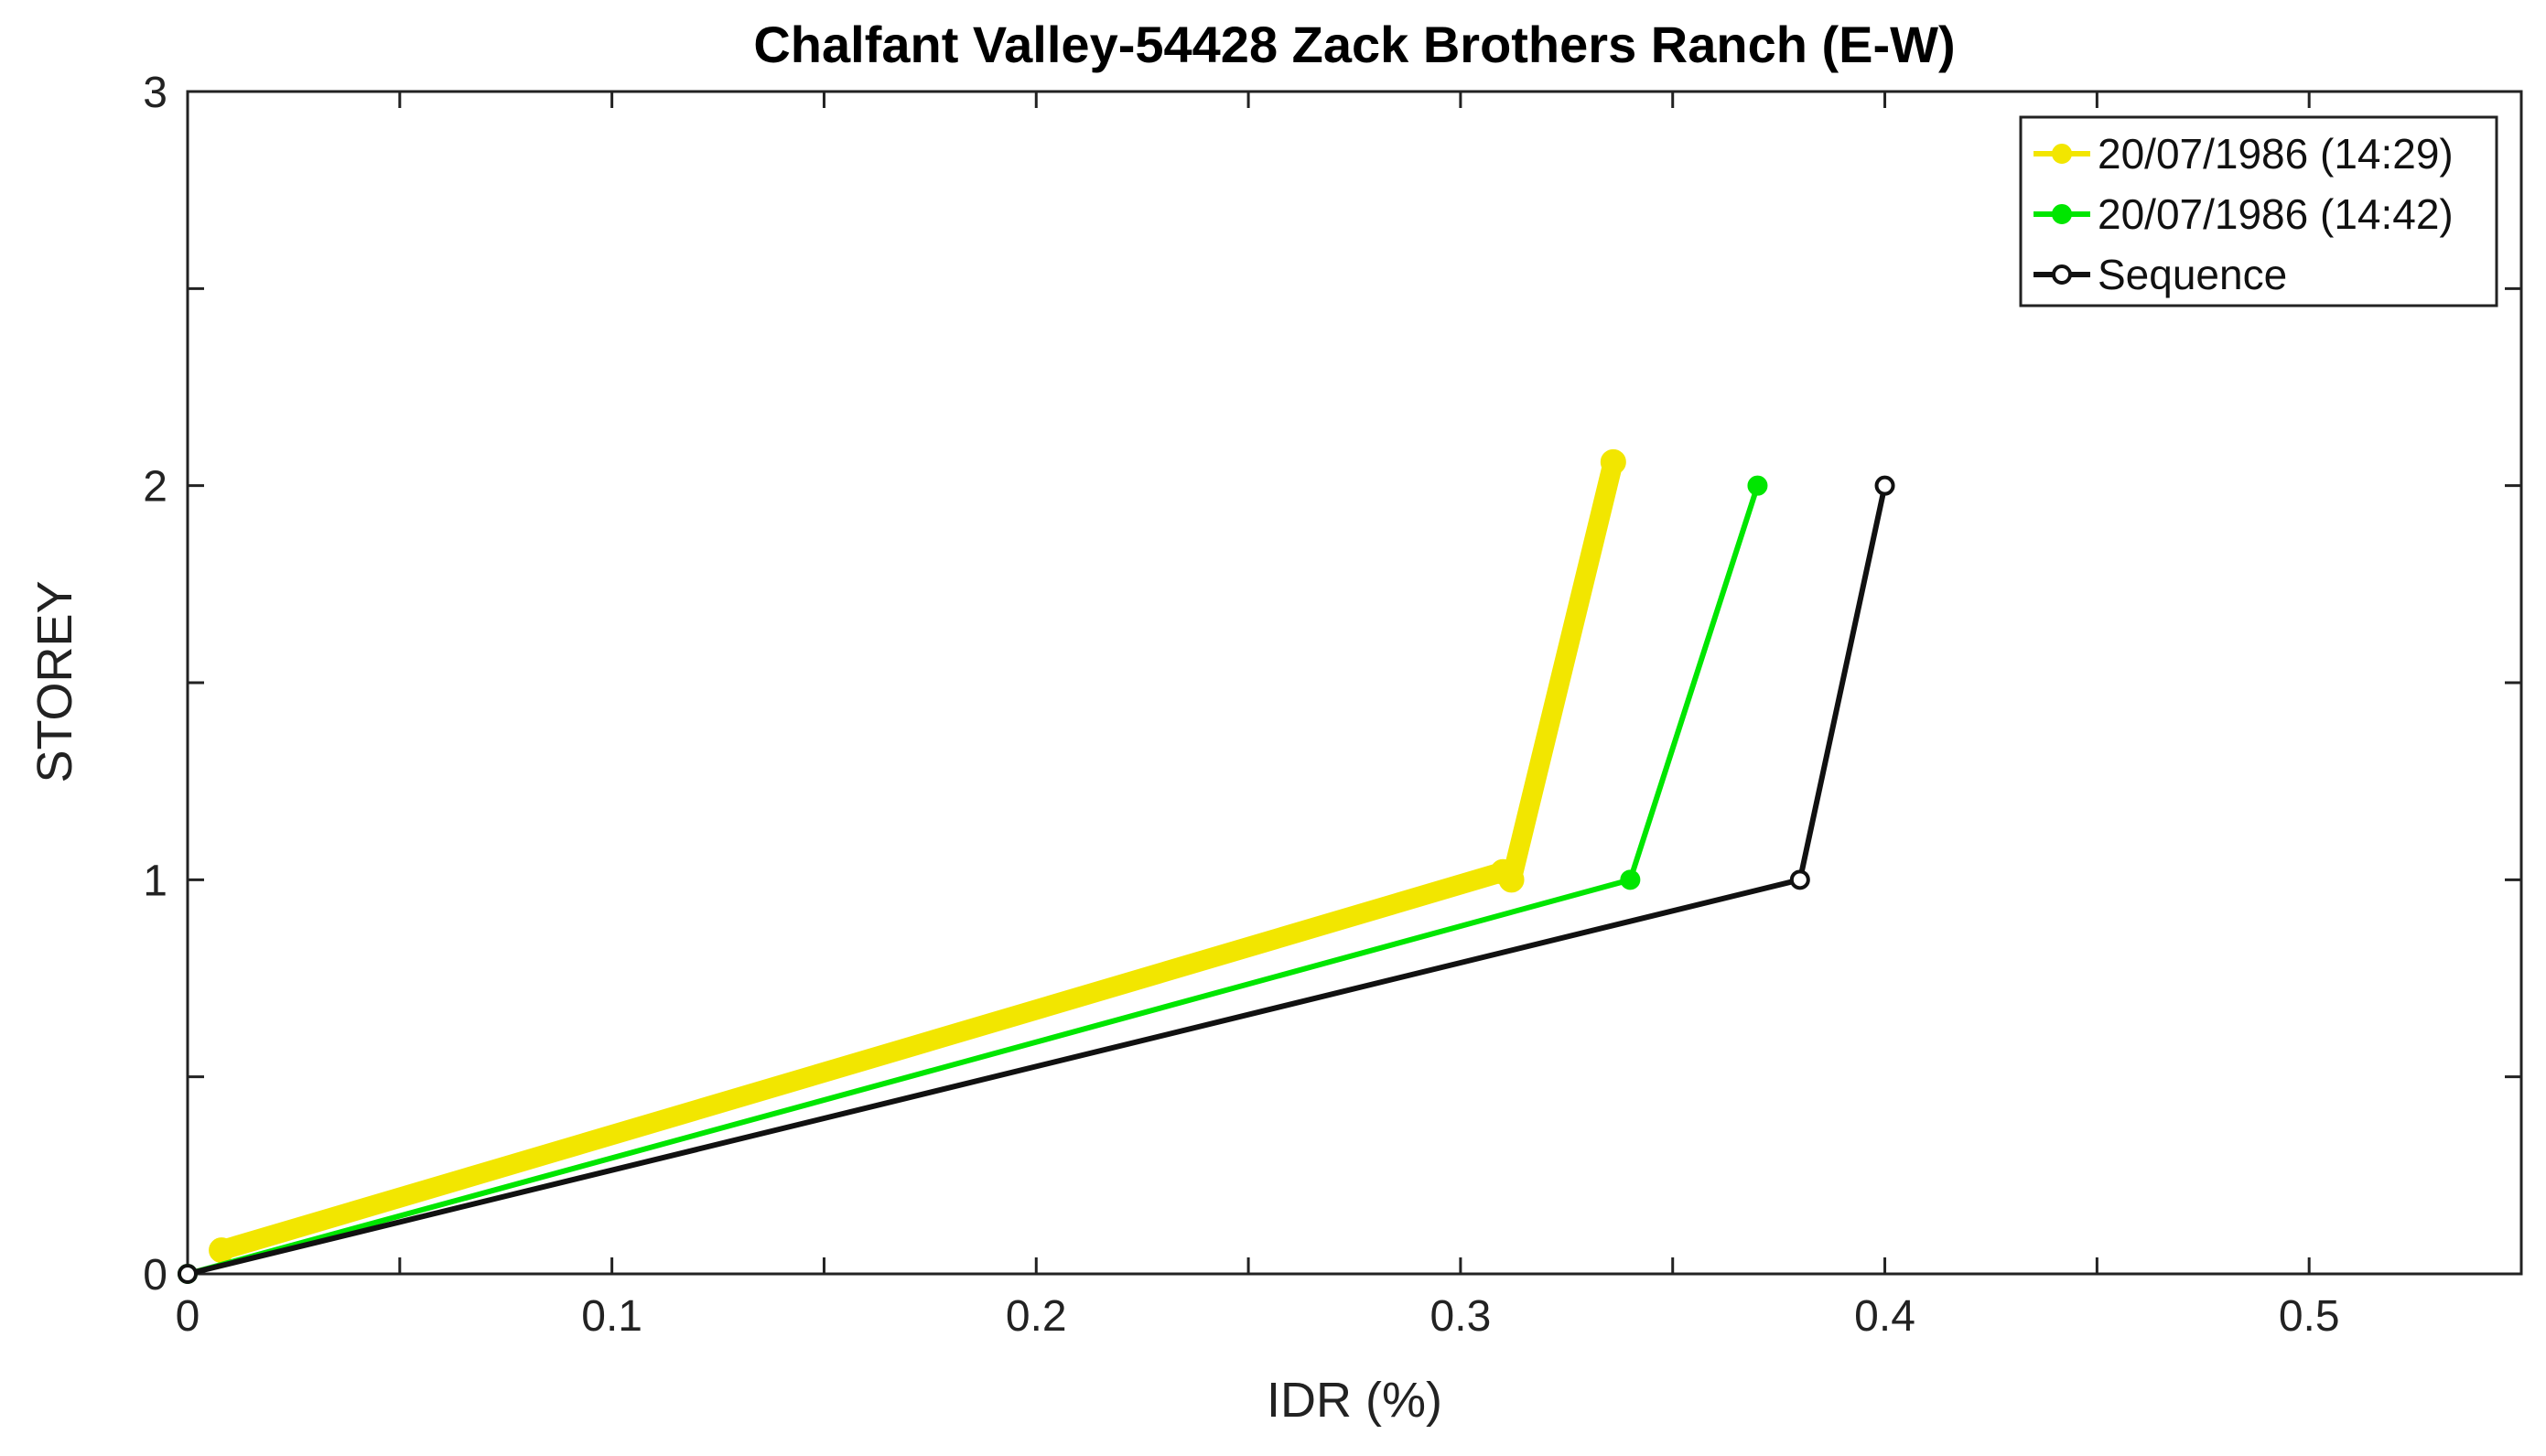  What do you see at coordinates (188, 1316) in the screenshot?
I see `x-tick-label: 0` at bounding box center [188, 1316].